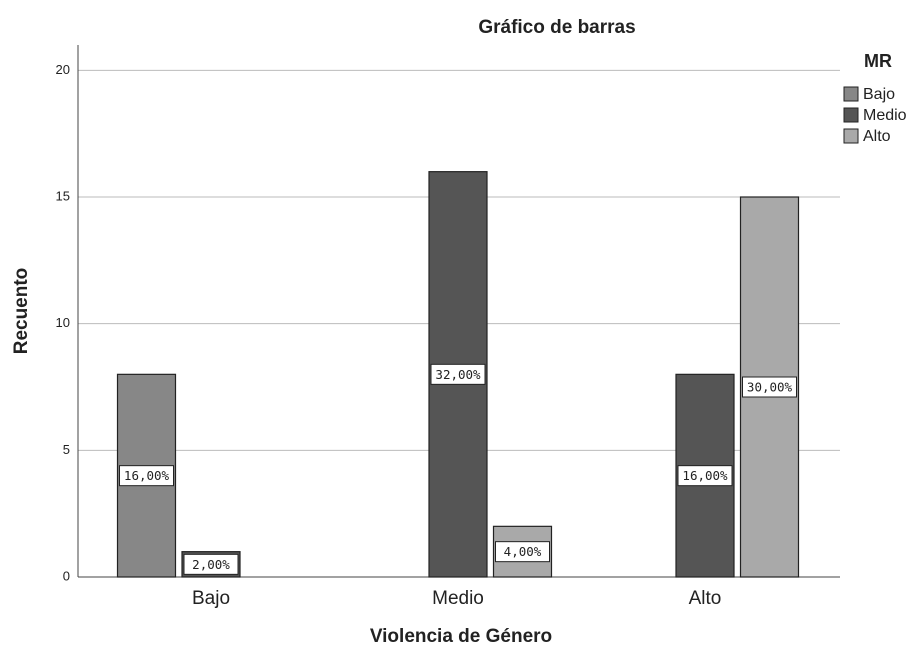 This screenshot has height=648, width=915. What do you see at coordinates (878, 61) in the screenshot?
I see `legend-title: MR` at bounding box center [878, 61].